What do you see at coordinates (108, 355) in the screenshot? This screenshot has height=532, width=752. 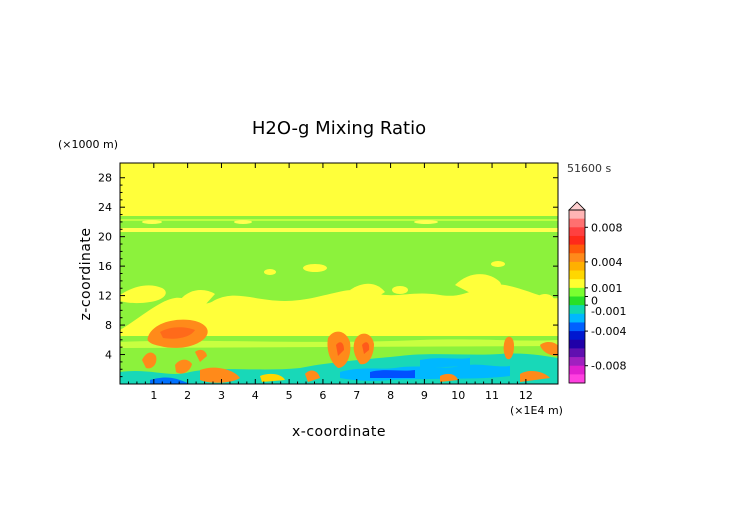 I see `y-tick-label: 4` at bounding box center [108, 355].